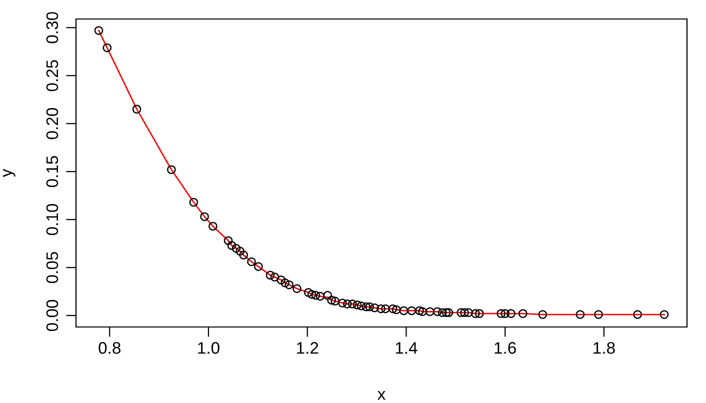  Describe the element at coordinates (604, 348) in the screenshot. I see `x-tick-label: 1.8` at that location.